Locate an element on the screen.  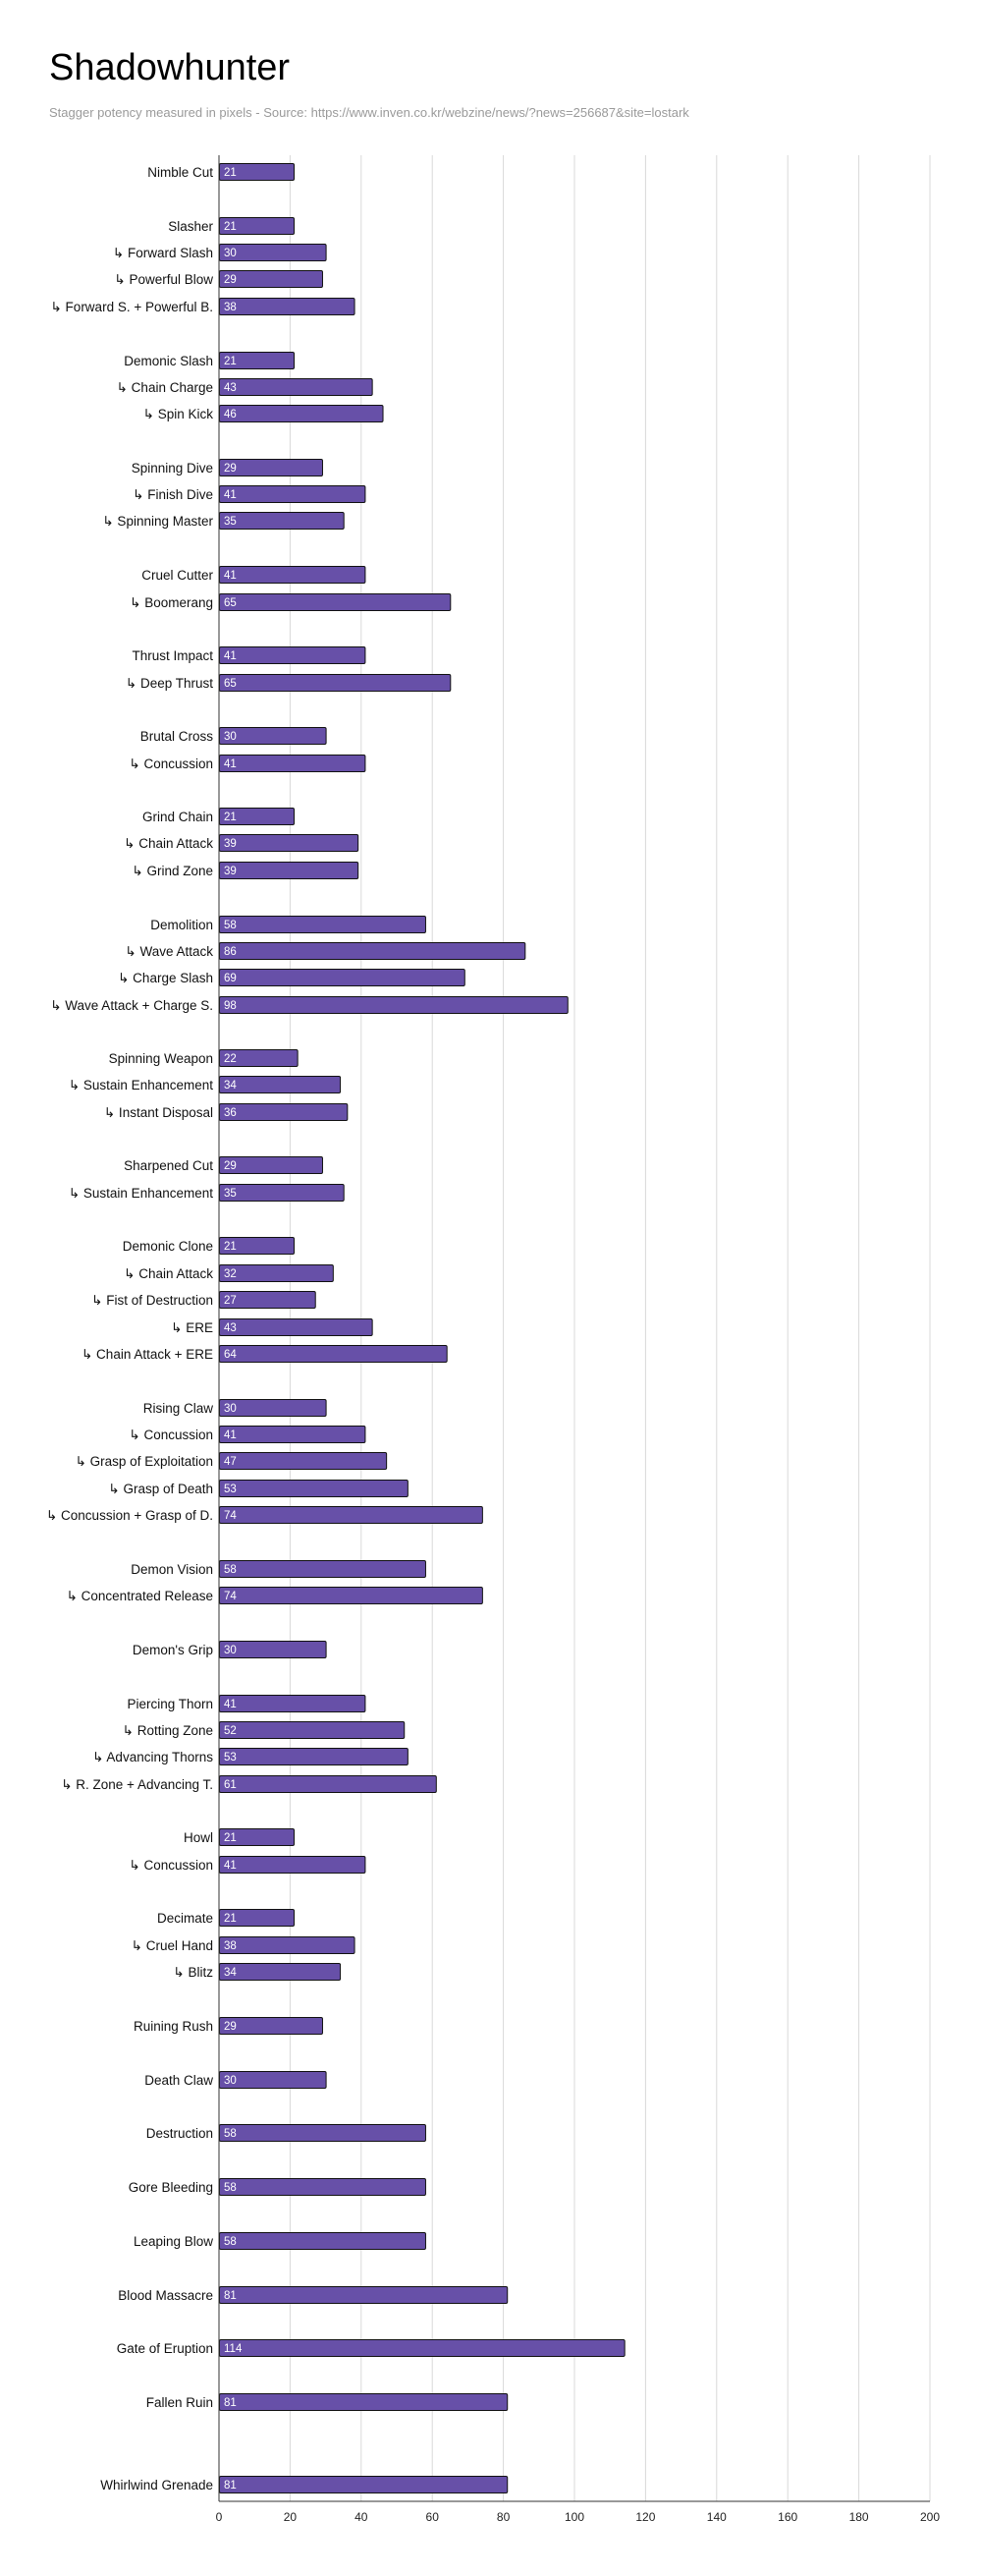
category-label: Thrust Impact is located at coordinates (172, 655).